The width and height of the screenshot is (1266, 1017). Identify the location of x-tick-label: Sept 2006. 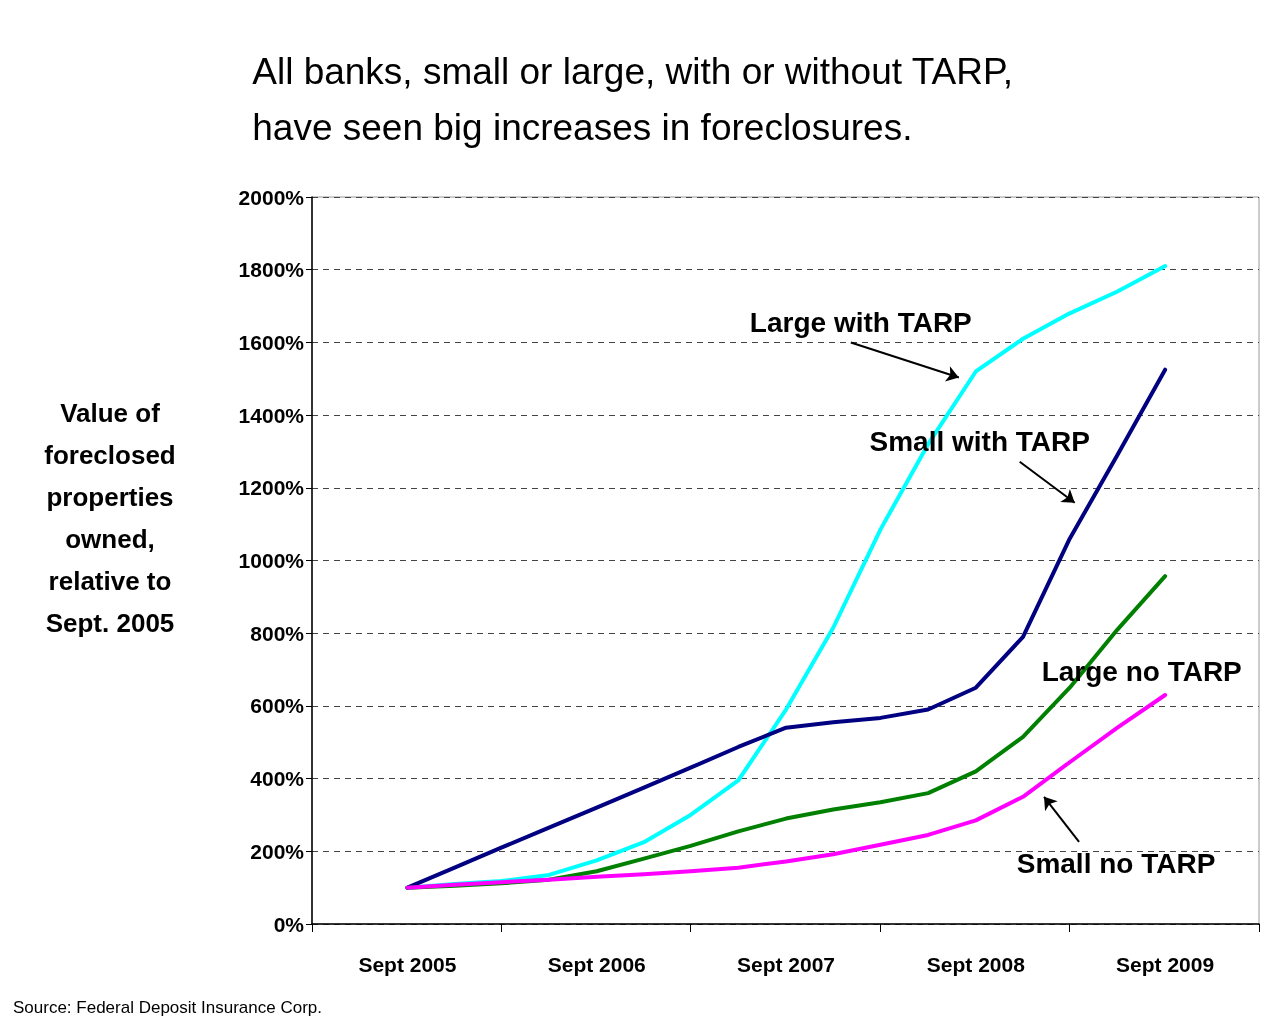
(596, 964).